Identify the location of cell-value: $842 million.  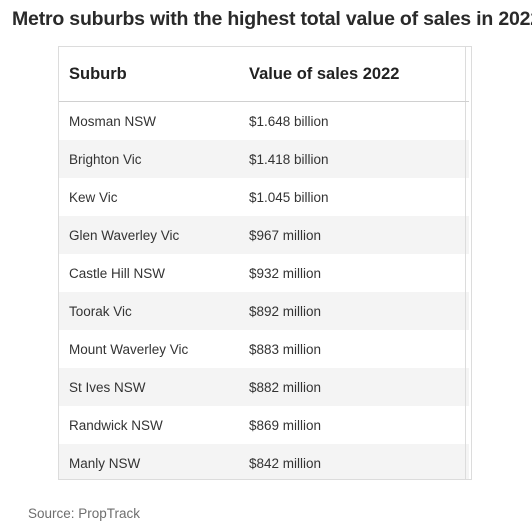
(352, 461).